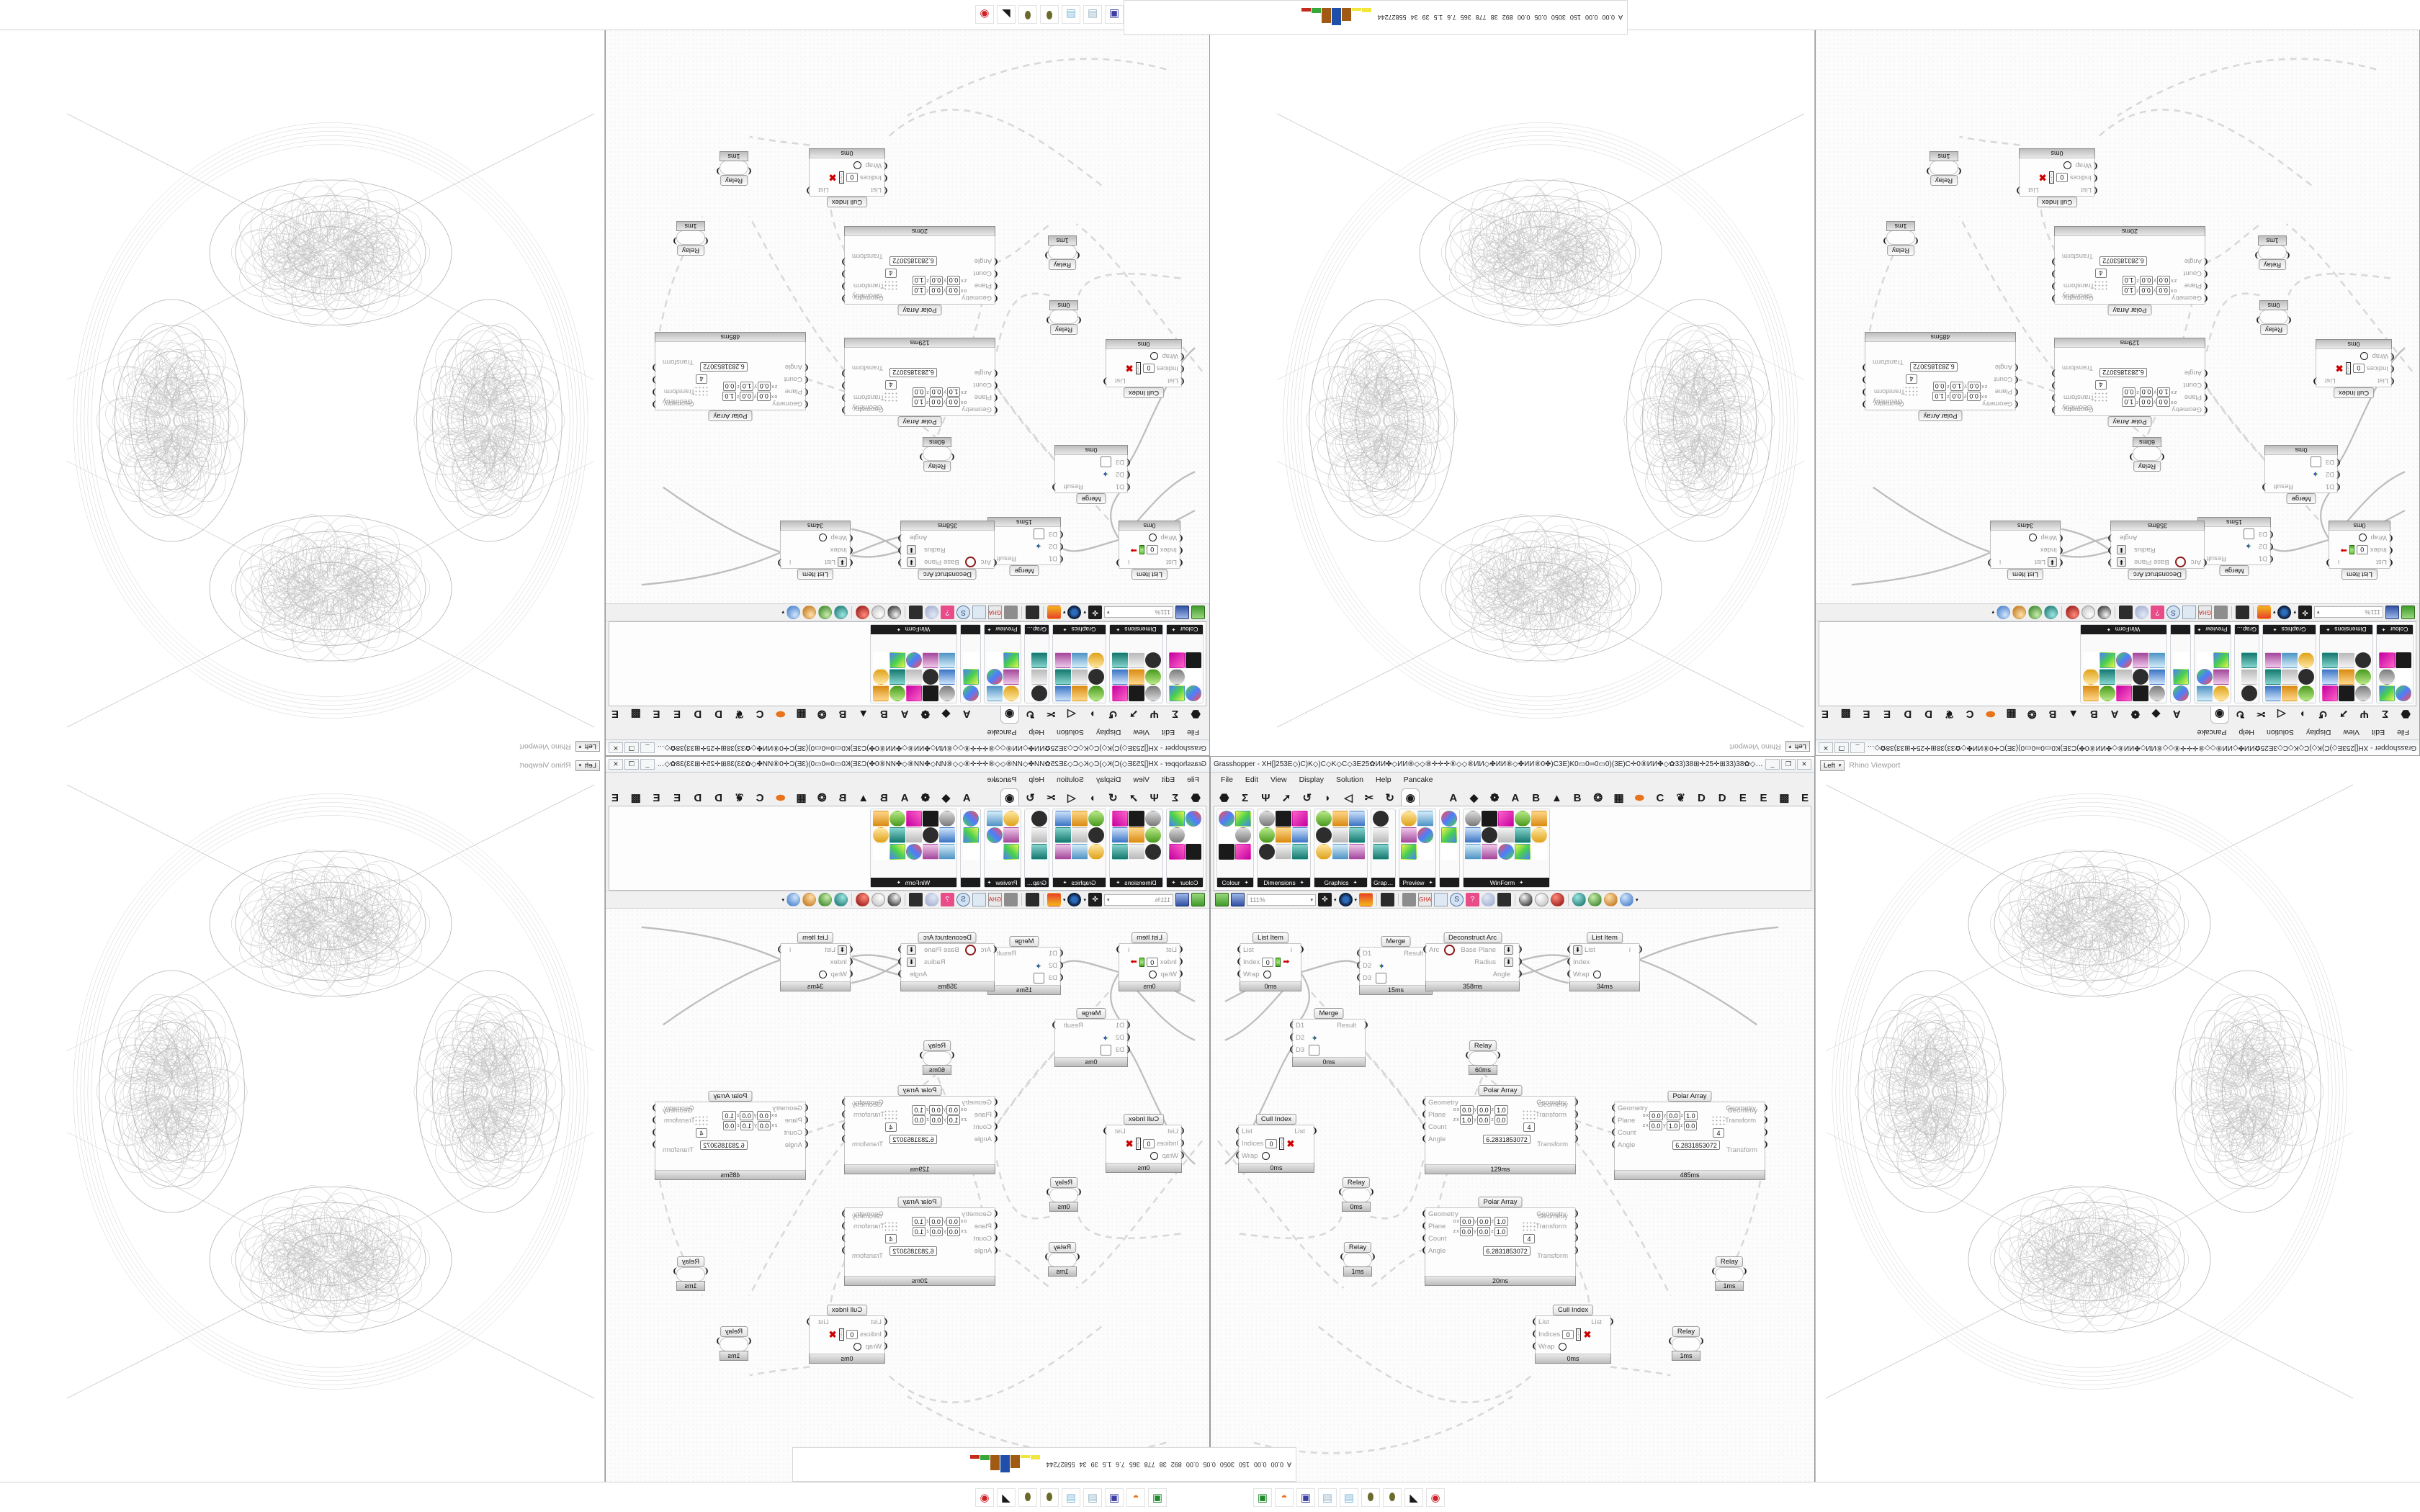 This screenshot has width=2420, height=1512. I want to click on ribbon-overflow-tab-1: ◆, so click(946, 714).